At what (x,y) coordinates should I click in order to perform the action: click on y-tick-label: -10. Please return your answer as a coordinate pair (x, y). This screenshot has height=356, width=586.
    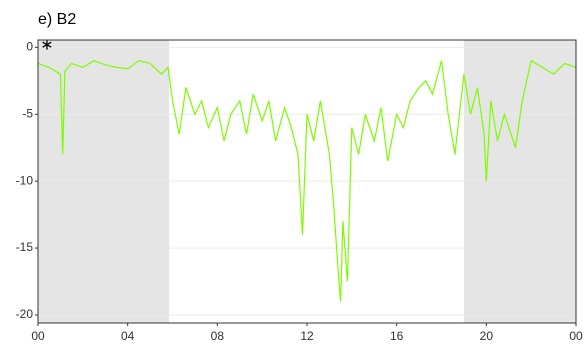
    Looking at the image, I should click on (25, 180).